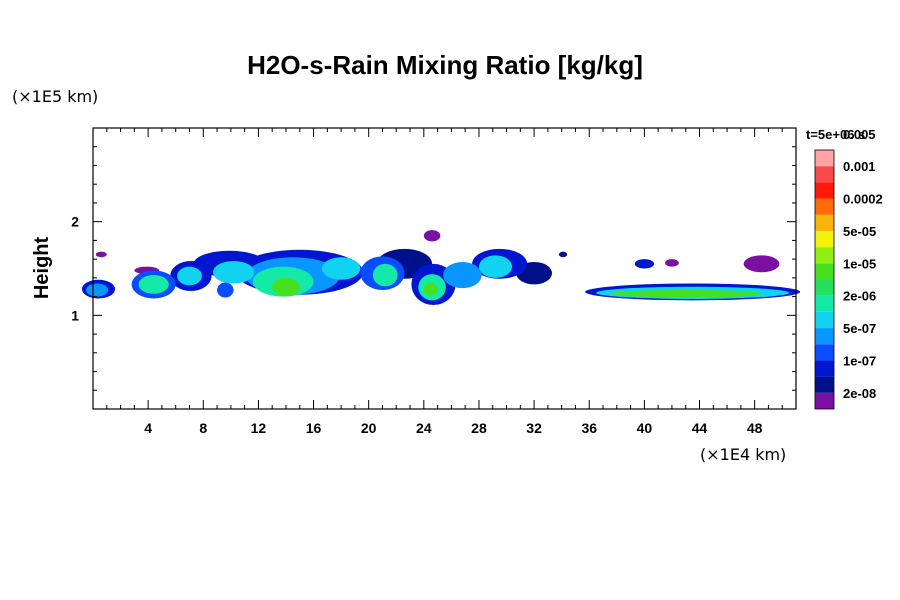  I want to click on colorbar-label: 1e-07, so click(859, 360).